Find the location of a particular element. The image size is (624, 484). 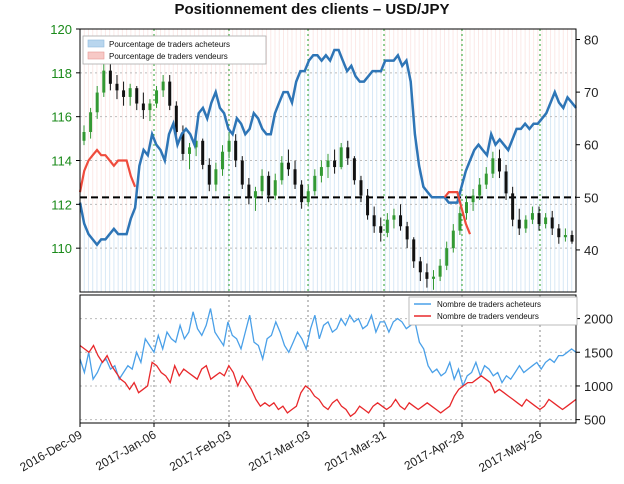

left-axis-tick-label: 116 is located at coordinates (61, 117).